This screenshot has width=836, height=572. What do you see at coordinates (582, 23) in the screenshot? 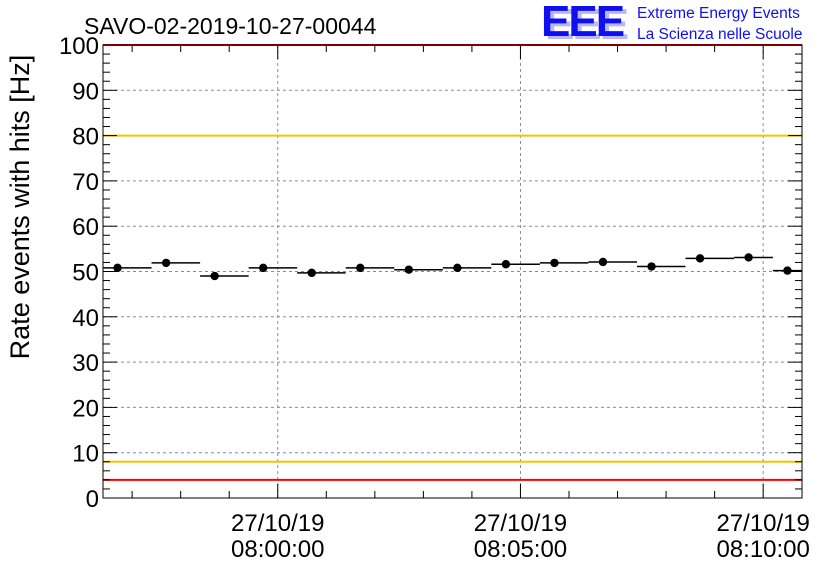
I see `eee-logo-letters: EEE` at bounding box center [582, 23].